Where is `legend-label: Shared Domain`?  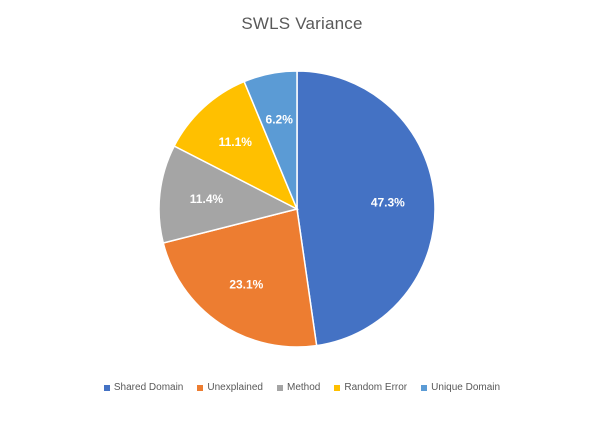 legend-label: Shared Domain is located at coordinates (148, 387).